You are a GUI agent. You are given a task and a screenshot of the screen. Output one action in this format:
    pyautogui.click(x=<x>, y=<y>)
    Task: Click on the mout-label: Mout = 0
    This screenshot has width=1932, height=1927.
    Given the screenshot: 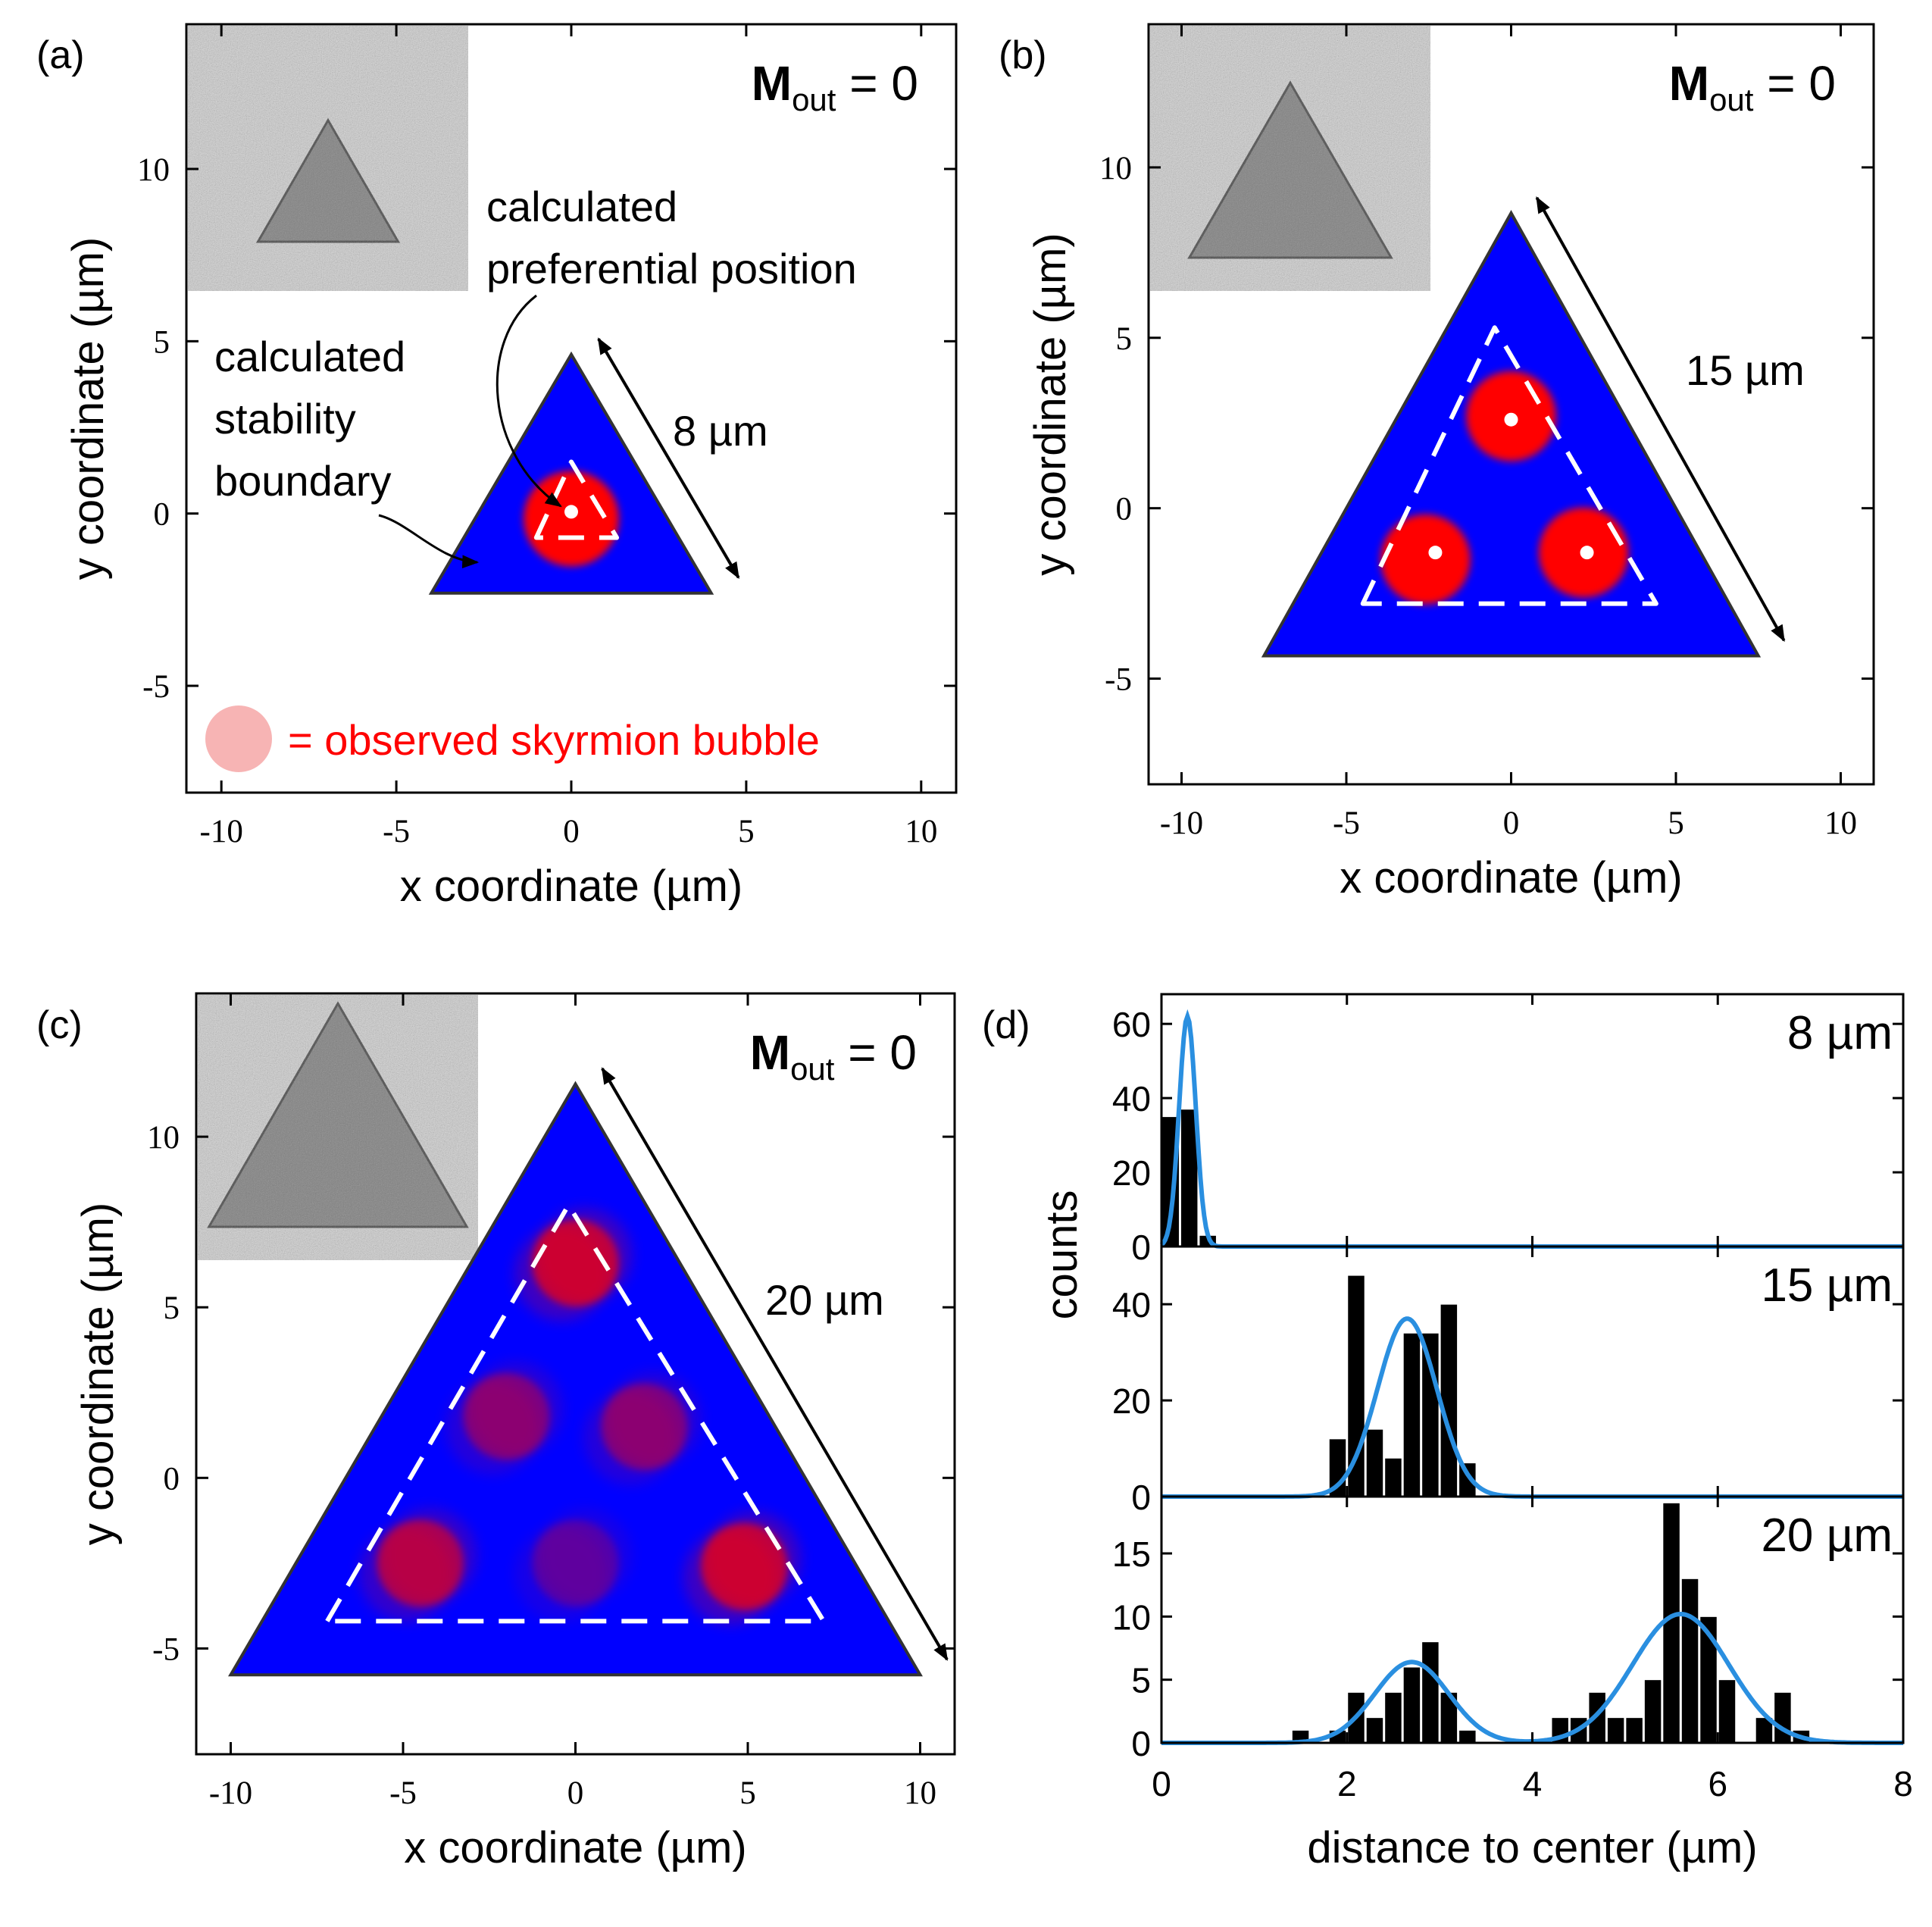 What is the action you would take?
    pyautogui.click(x=835, y=86)
    